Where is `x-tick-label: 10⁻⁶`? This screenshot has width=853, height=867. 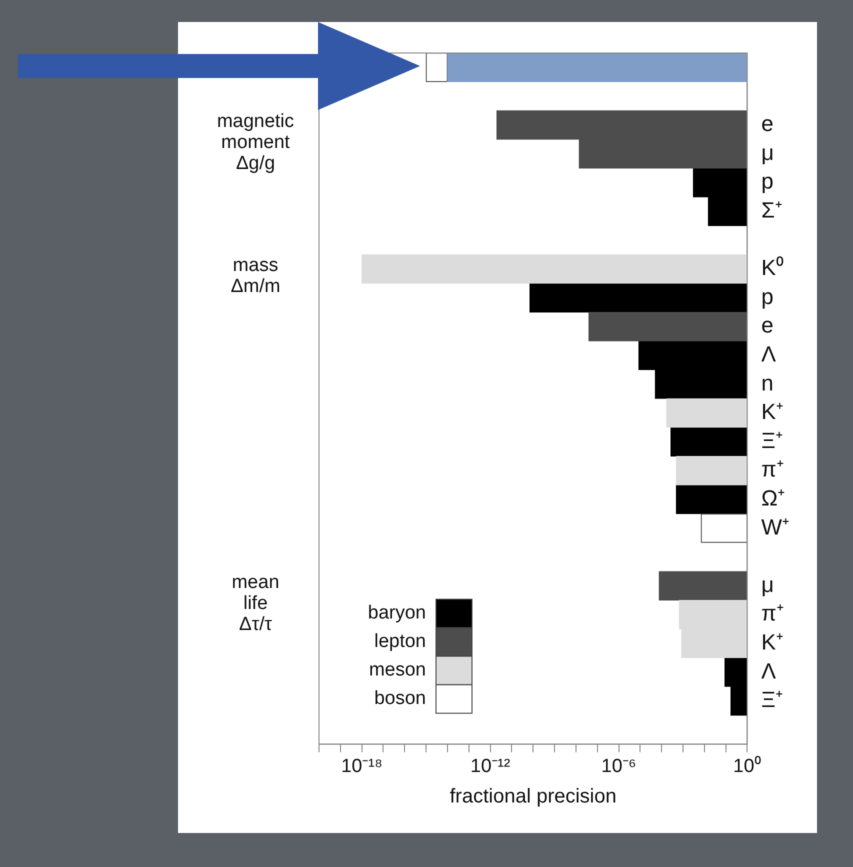
x-tick-label: 10⁻⁶ is located at coordinates (618, 766).